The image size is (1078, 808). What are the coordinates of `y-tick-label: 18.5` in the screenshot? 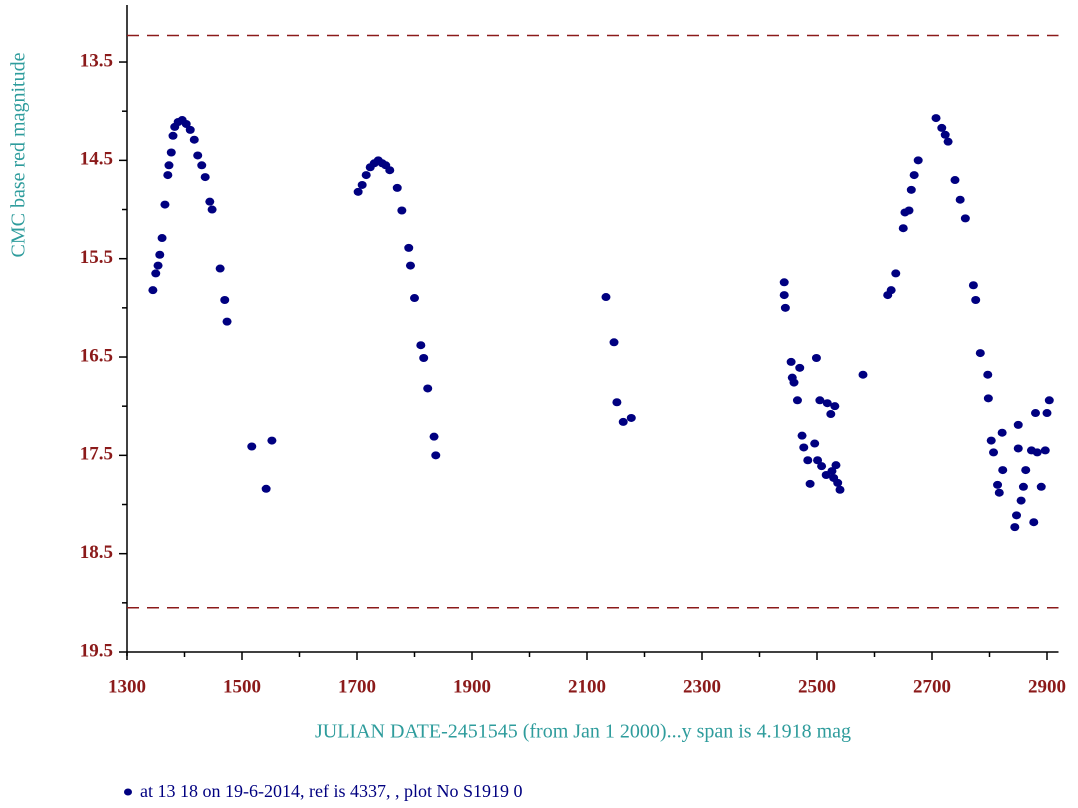 It's located at (96, 552).